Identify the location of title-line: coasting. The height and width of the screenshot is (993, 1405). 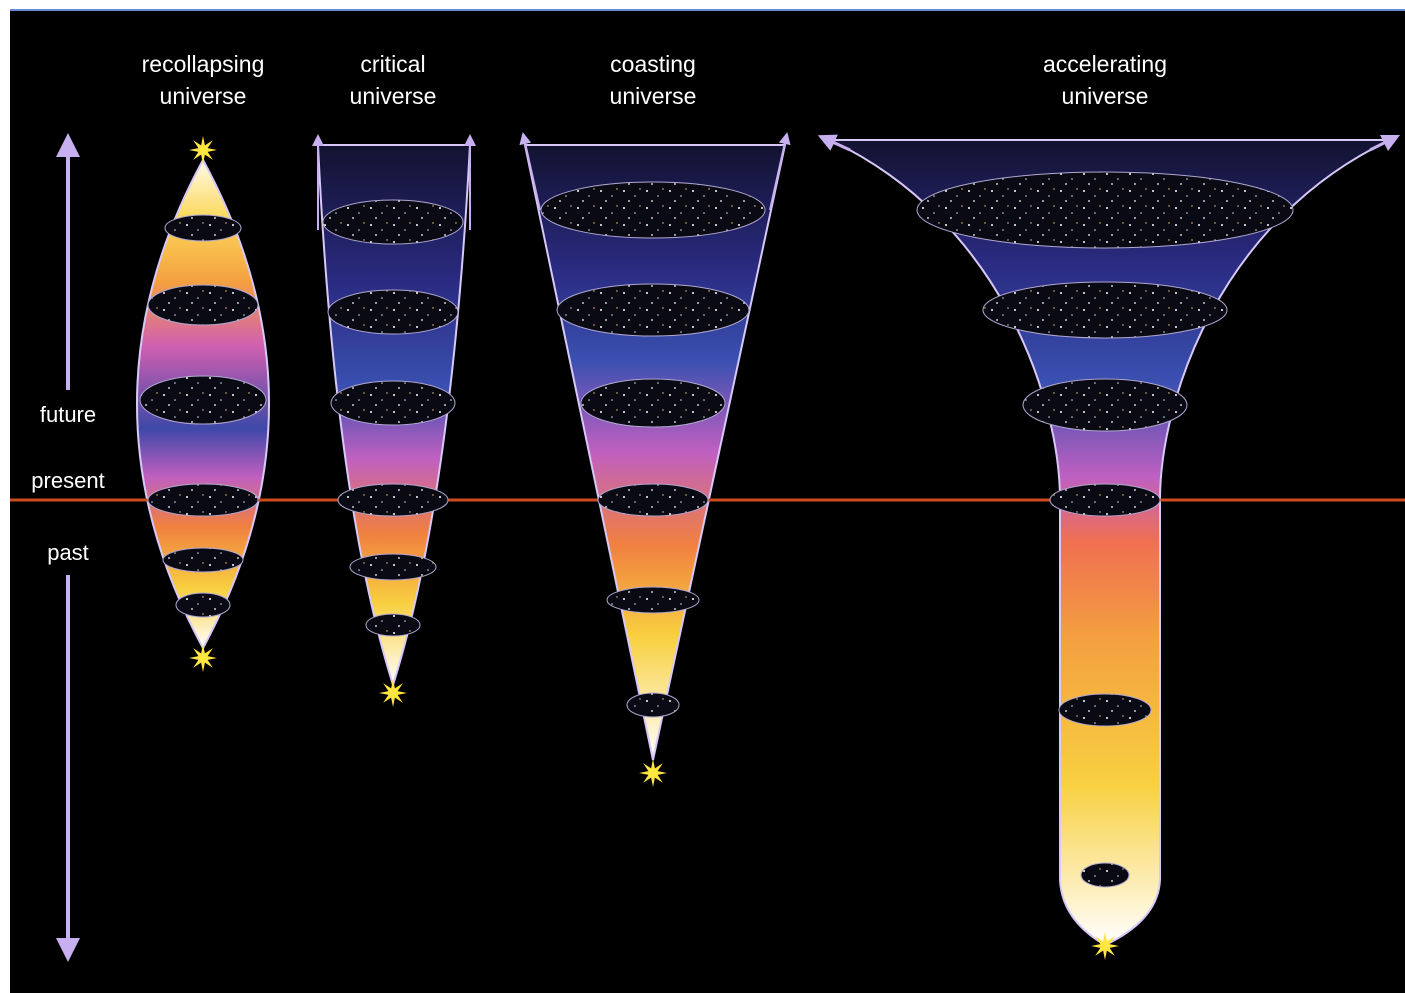
(653, 64).